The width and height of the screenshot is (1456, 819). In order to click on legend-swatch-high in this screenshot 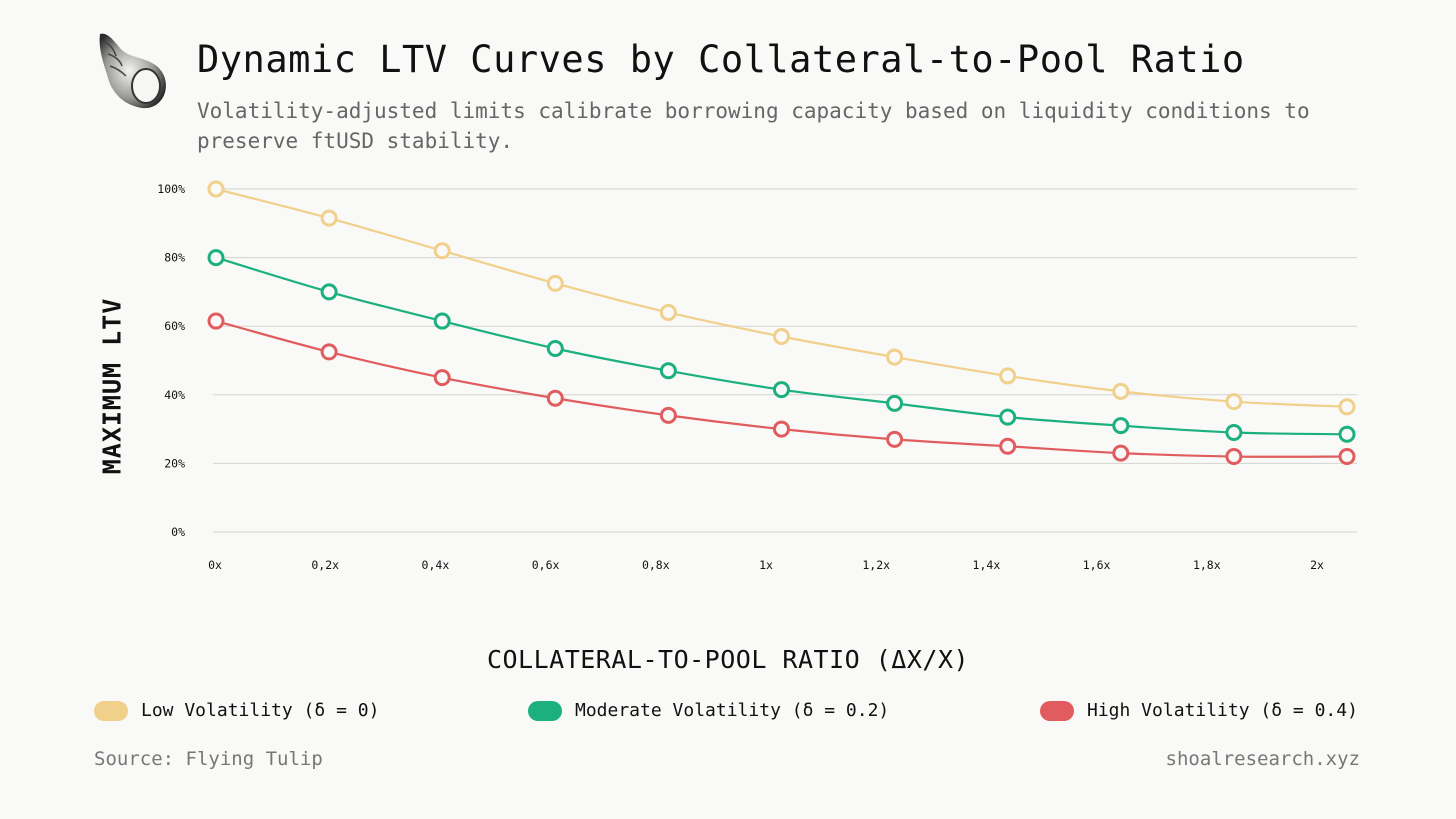, I will do `click(1057, 710)`.